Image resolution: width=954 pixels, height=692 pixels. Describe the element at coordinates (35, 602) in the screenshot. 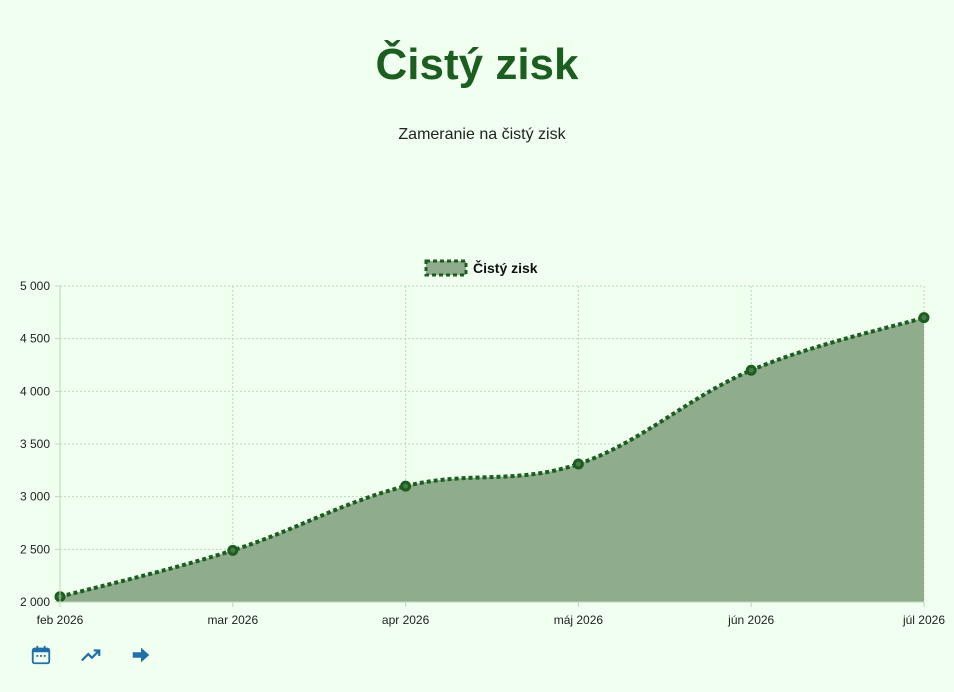

I see `y-tick-label: 2 000` at that location.